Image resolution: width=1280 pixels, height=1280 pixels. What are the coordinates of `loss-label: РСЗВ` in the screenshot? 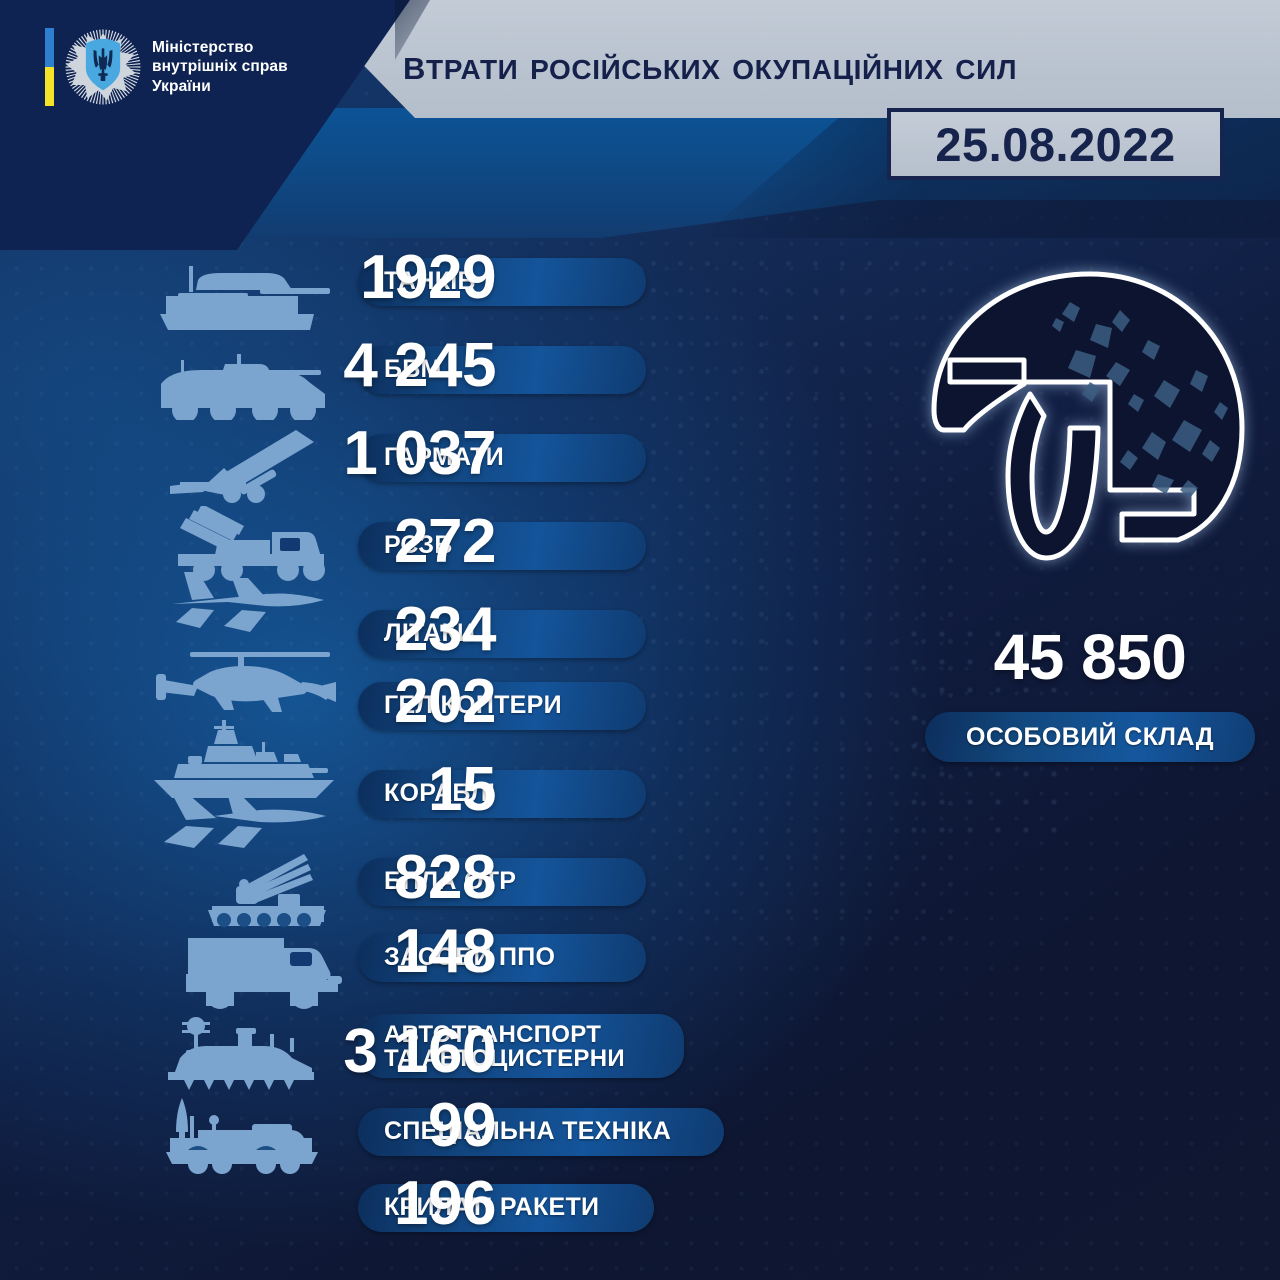 It's located at (418, 545).